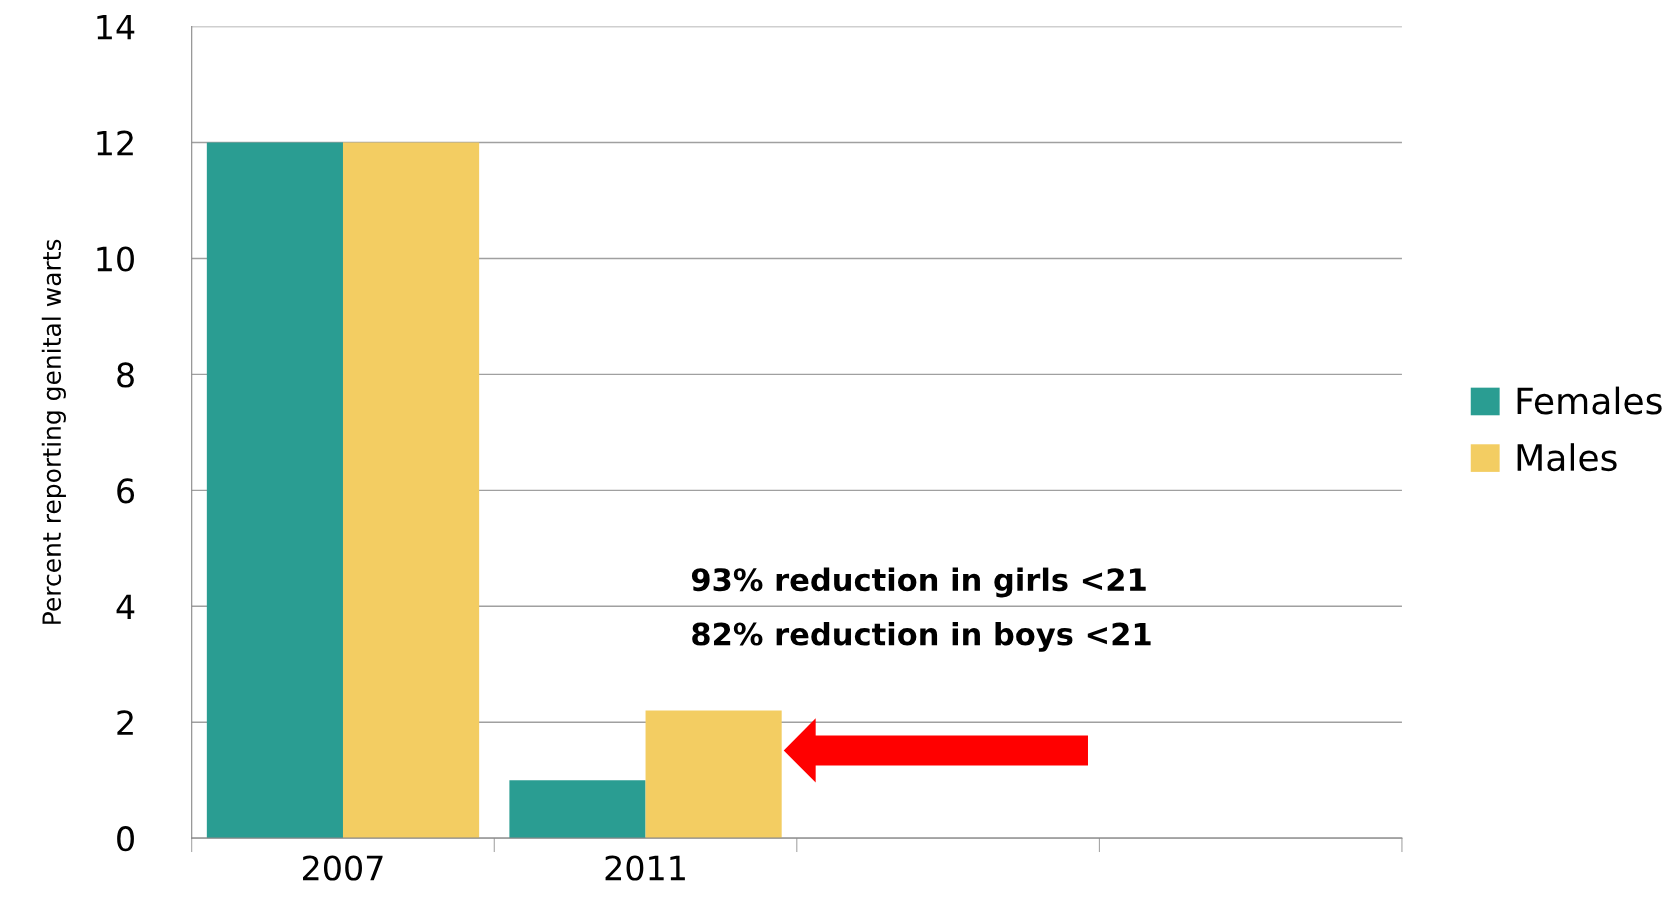 This screenshot has width=1667, height=917. What do you see at coordinates (53, 431) in the screenshot?
I see `y-axis-title: Percent reporting genital warts` at bounding box center [53, 431].